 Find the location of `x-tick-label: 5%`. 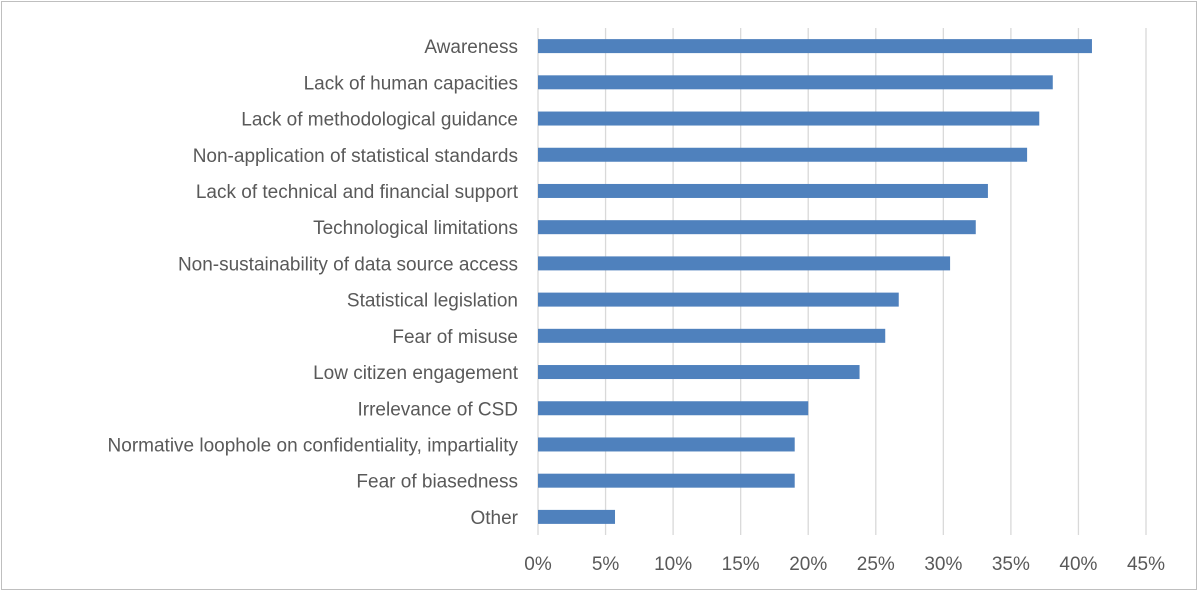

x-tick-label: 5% is located at coordinates (606, 564).